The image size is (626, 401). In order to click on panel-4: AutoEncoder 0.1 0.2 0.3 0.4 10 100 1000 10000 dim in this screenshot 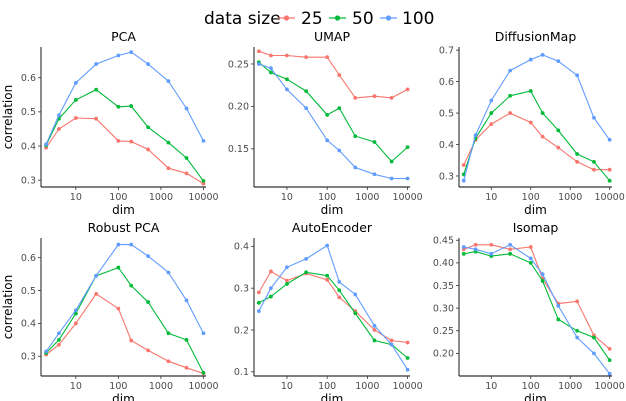, I will do `click(328, 310)`.